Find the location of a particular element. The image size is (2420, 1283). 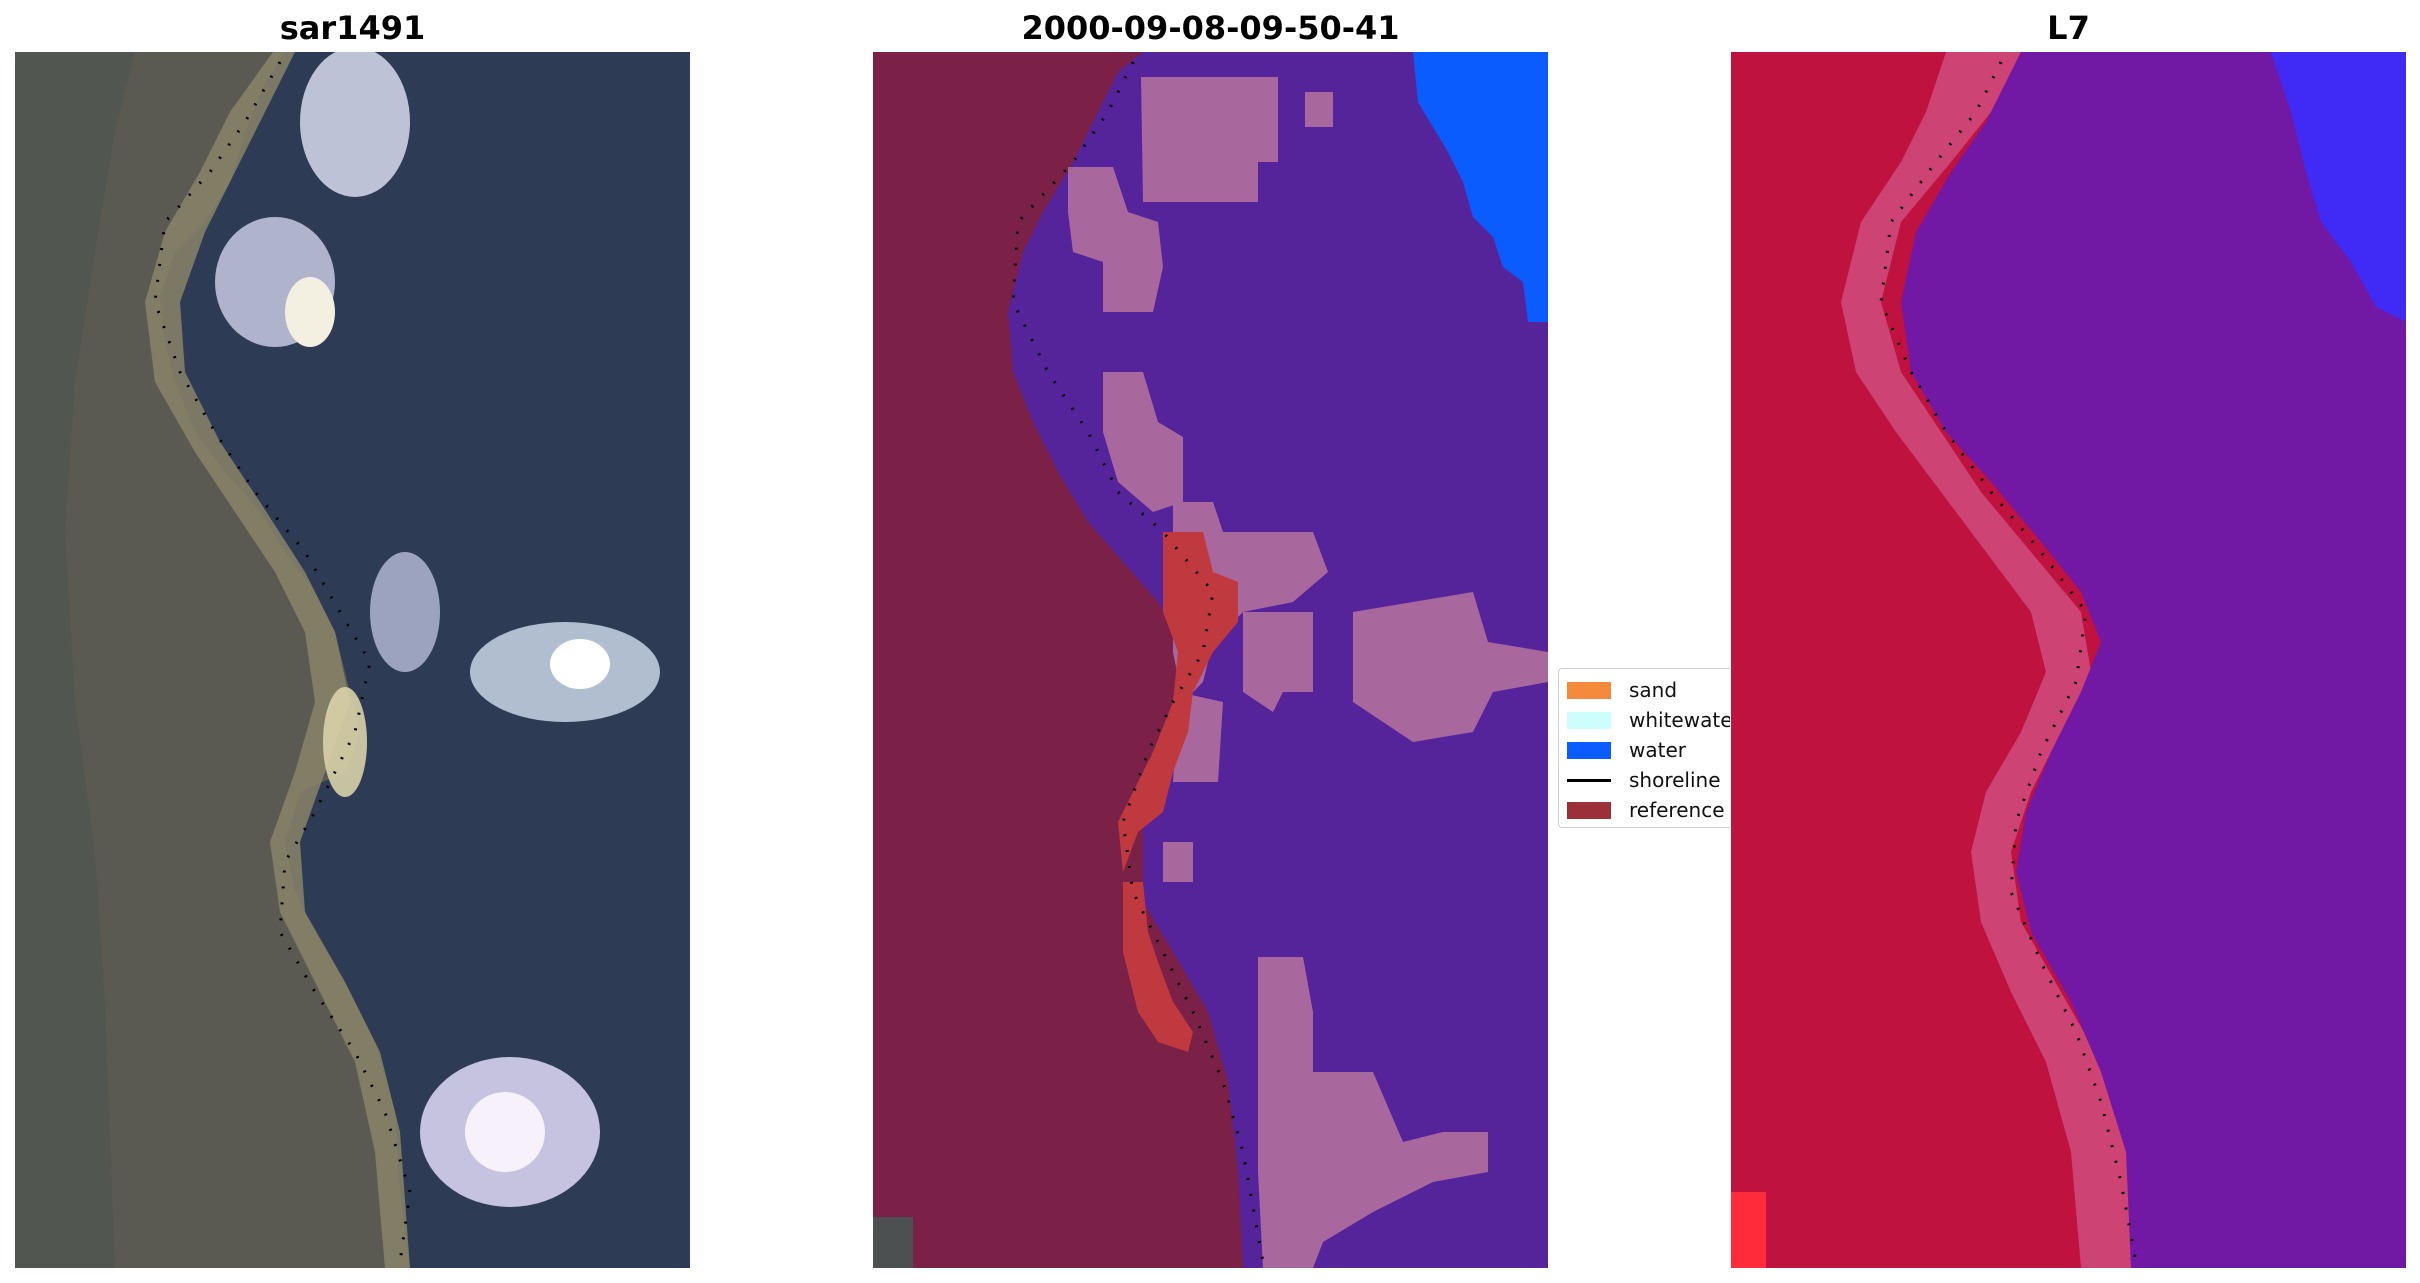

legend-swatch-whitewater is located at coordinates (1589, 720).